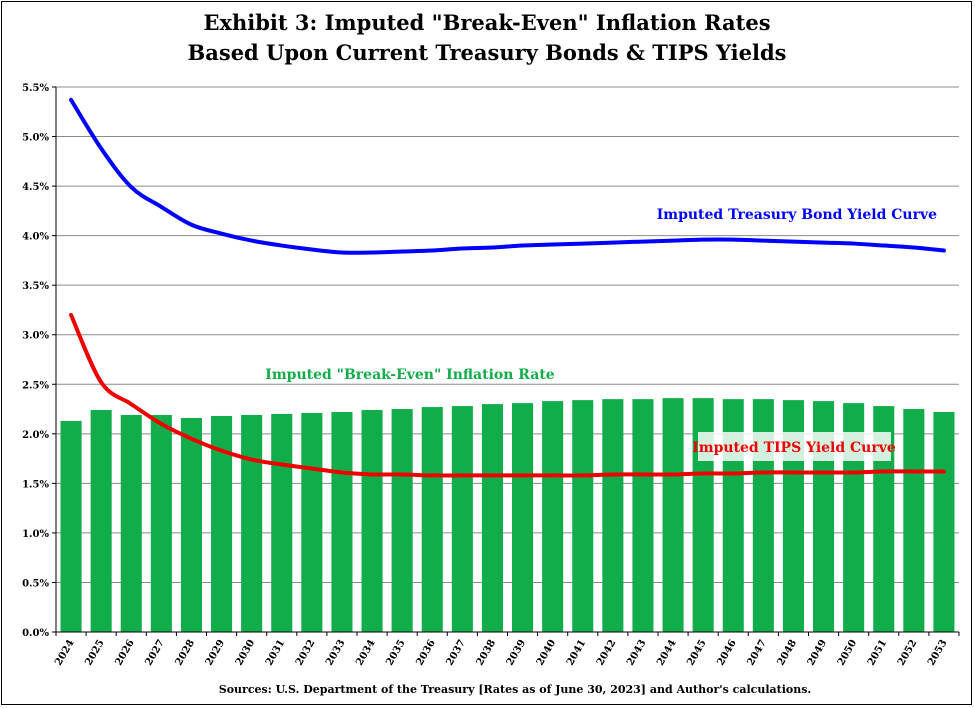 This screenshot has height=708, width=975. What do you see at coordinates (305, 653) in the screenshot?
I see `x-tick-label: 2032` at bounding box center [305, 653].